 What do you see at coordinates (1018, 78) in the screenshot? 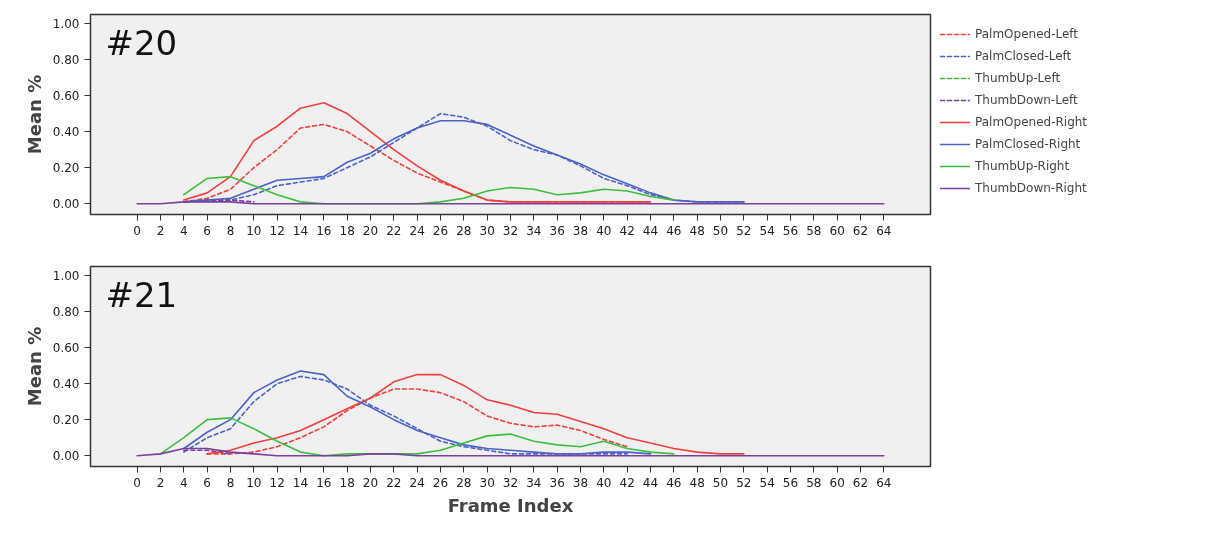
I see `legend-label: ThumbUp-Left` at bounding box center [1018, 78].